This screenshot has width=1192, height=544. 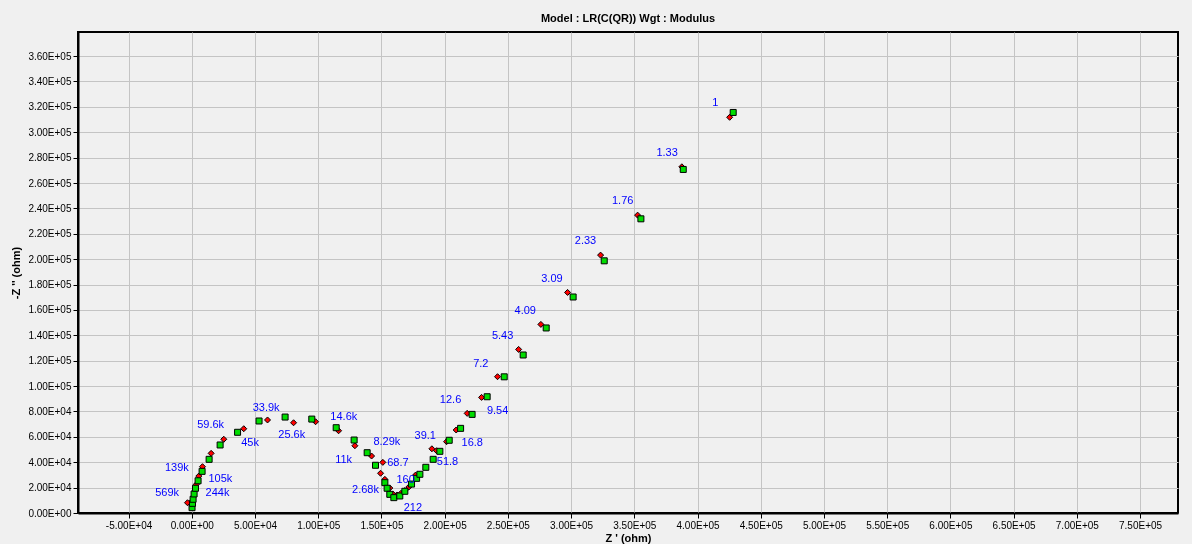 What do you see at coordinates (387, 441) in the screenshot?
I see `annotation: 8.29k` at bounding box center [387, 441].